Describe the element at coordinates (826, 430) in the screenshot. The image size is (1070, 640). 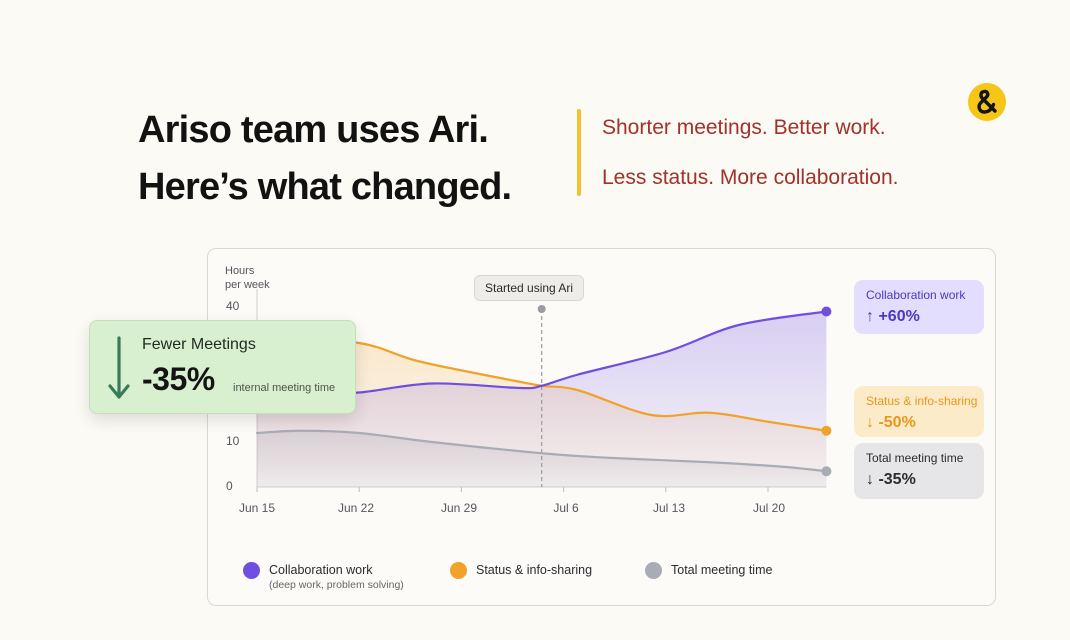
I see `series-end-point-status` at that location.